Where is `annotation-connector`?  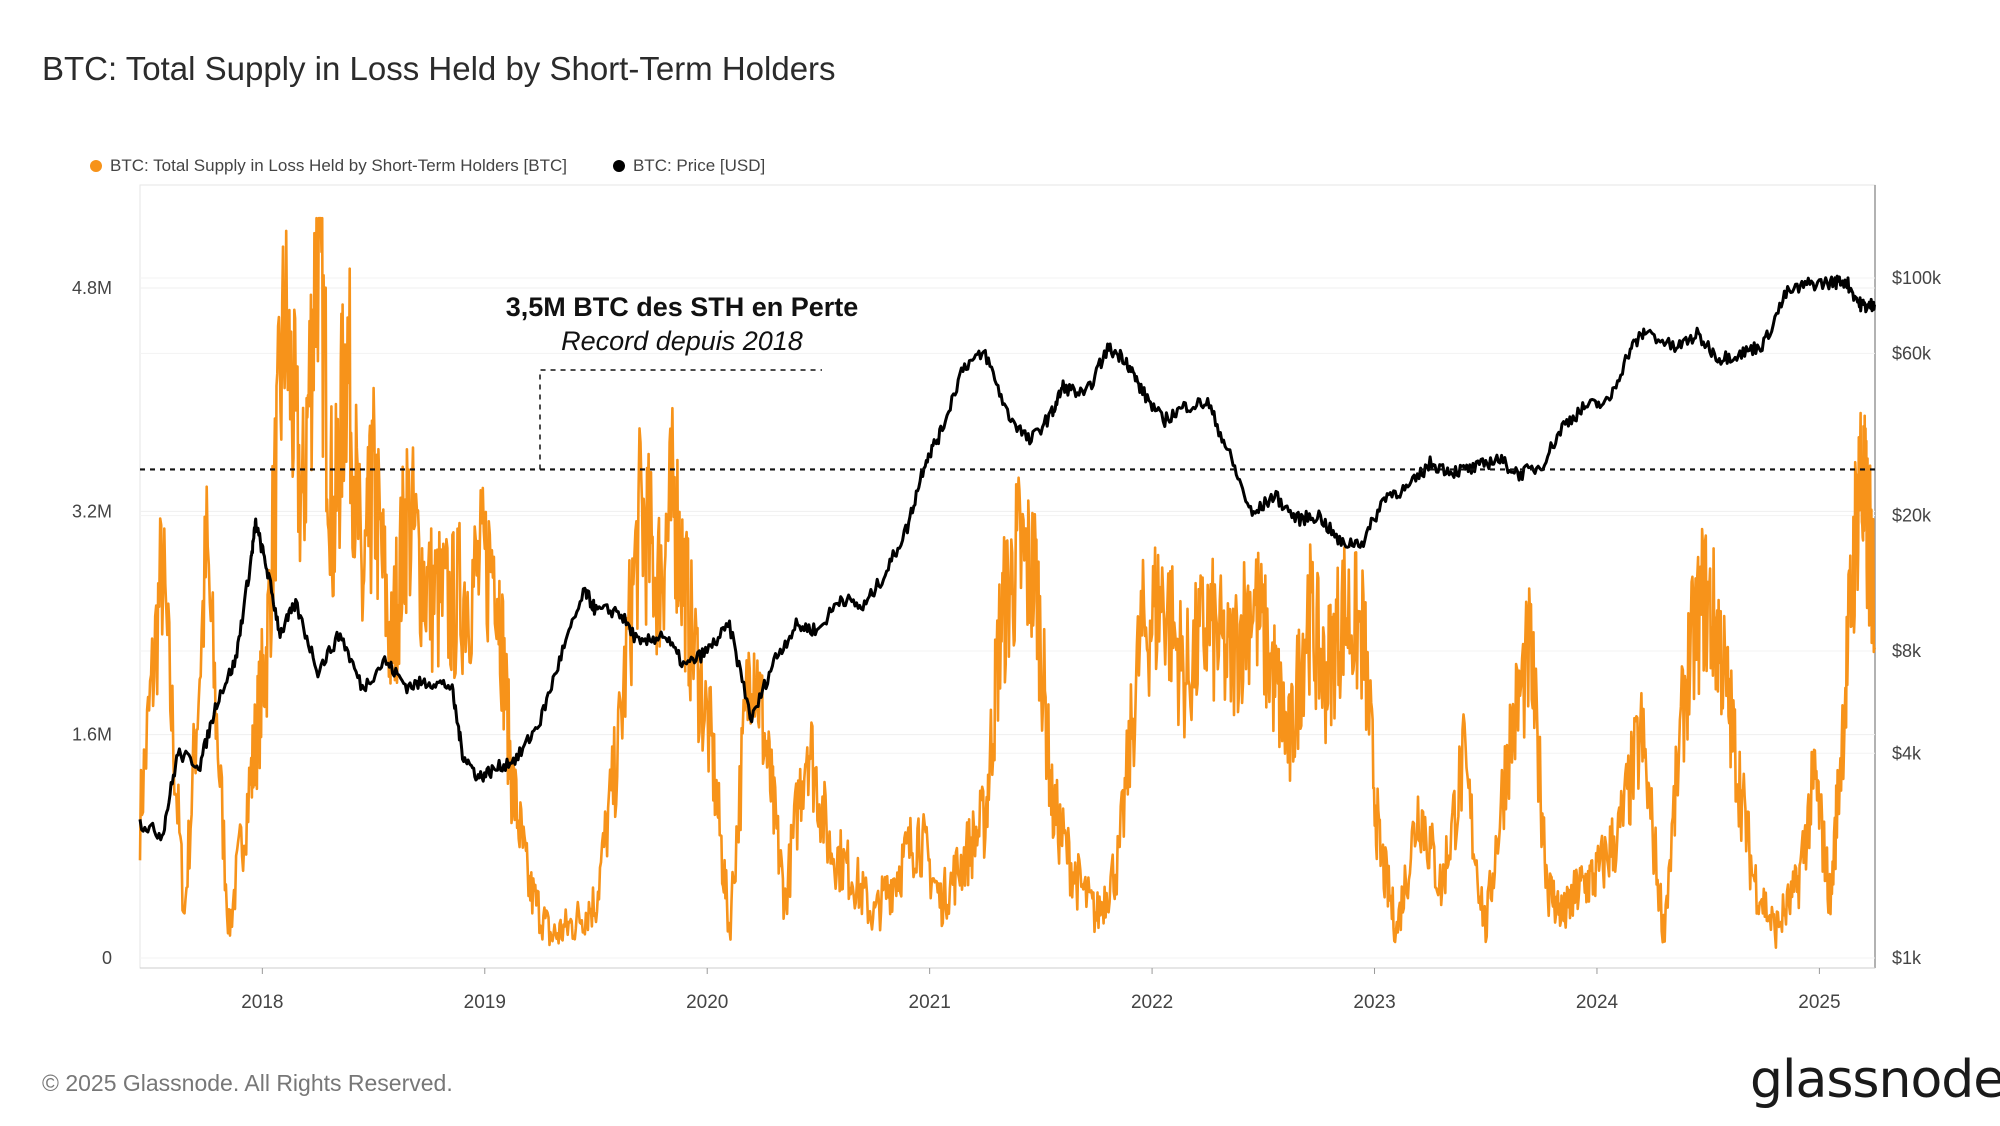
annotation-connector is located at coordinates (680, 419).